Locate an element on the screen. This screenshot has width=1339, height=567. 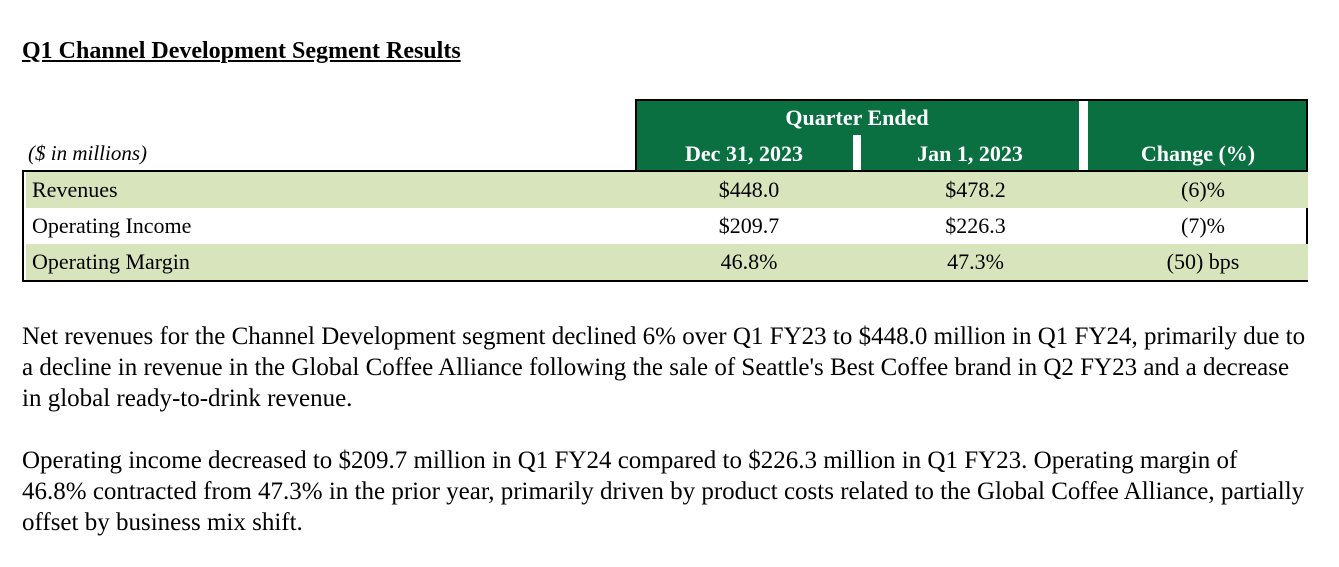
cell-value: $448.0 is located at coordinates (749, 189).